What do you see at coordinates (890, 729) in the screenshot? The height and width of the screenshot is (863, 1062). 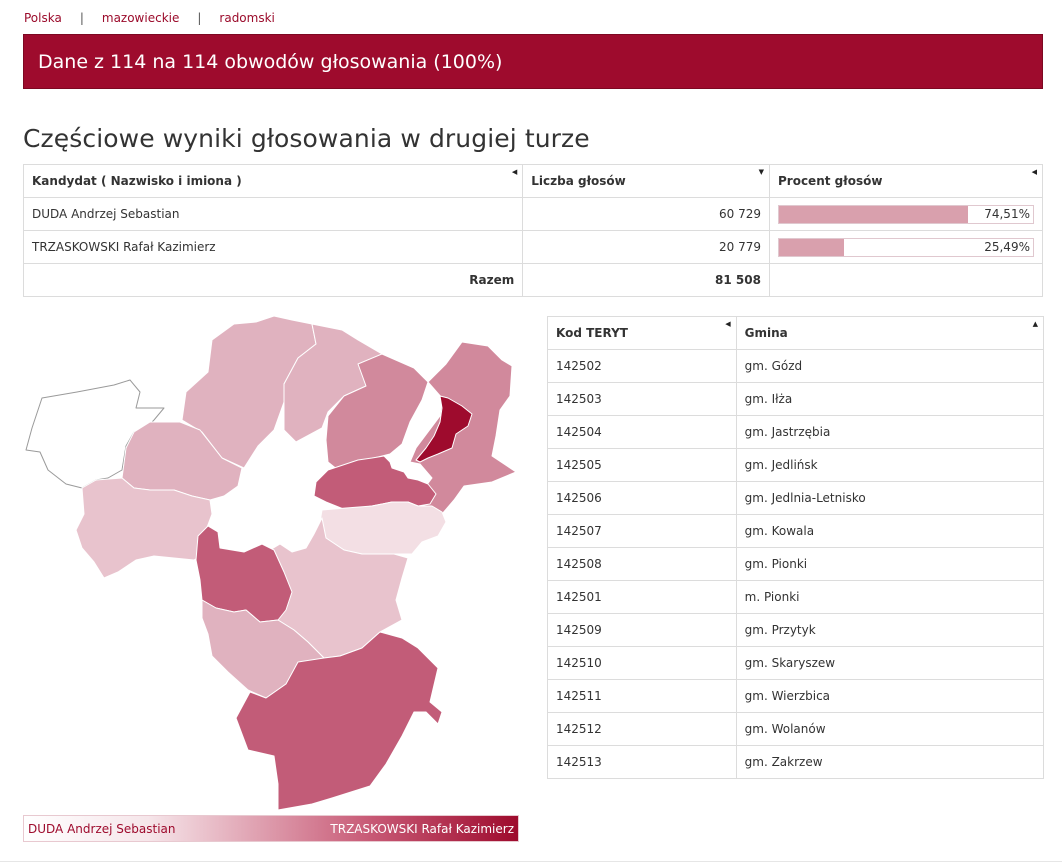 I see `gmina-name: gm. Wolanów` at bounding box center [890, 729].